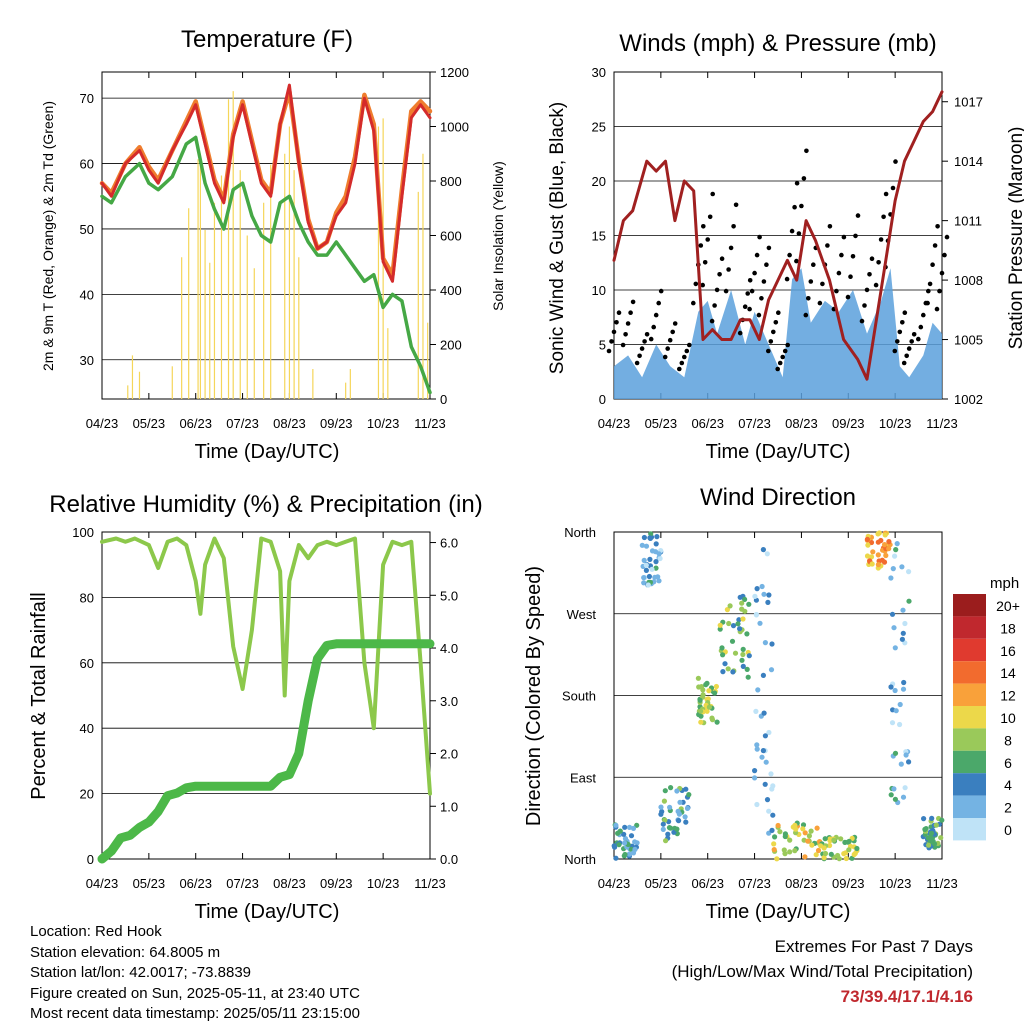 This screenshot has height=1025, width=1024. What do you see at coordinates (968, 280) in the screenshot?
I see `wind-y2tick-label: 1008` at bounding box center [968, 280].